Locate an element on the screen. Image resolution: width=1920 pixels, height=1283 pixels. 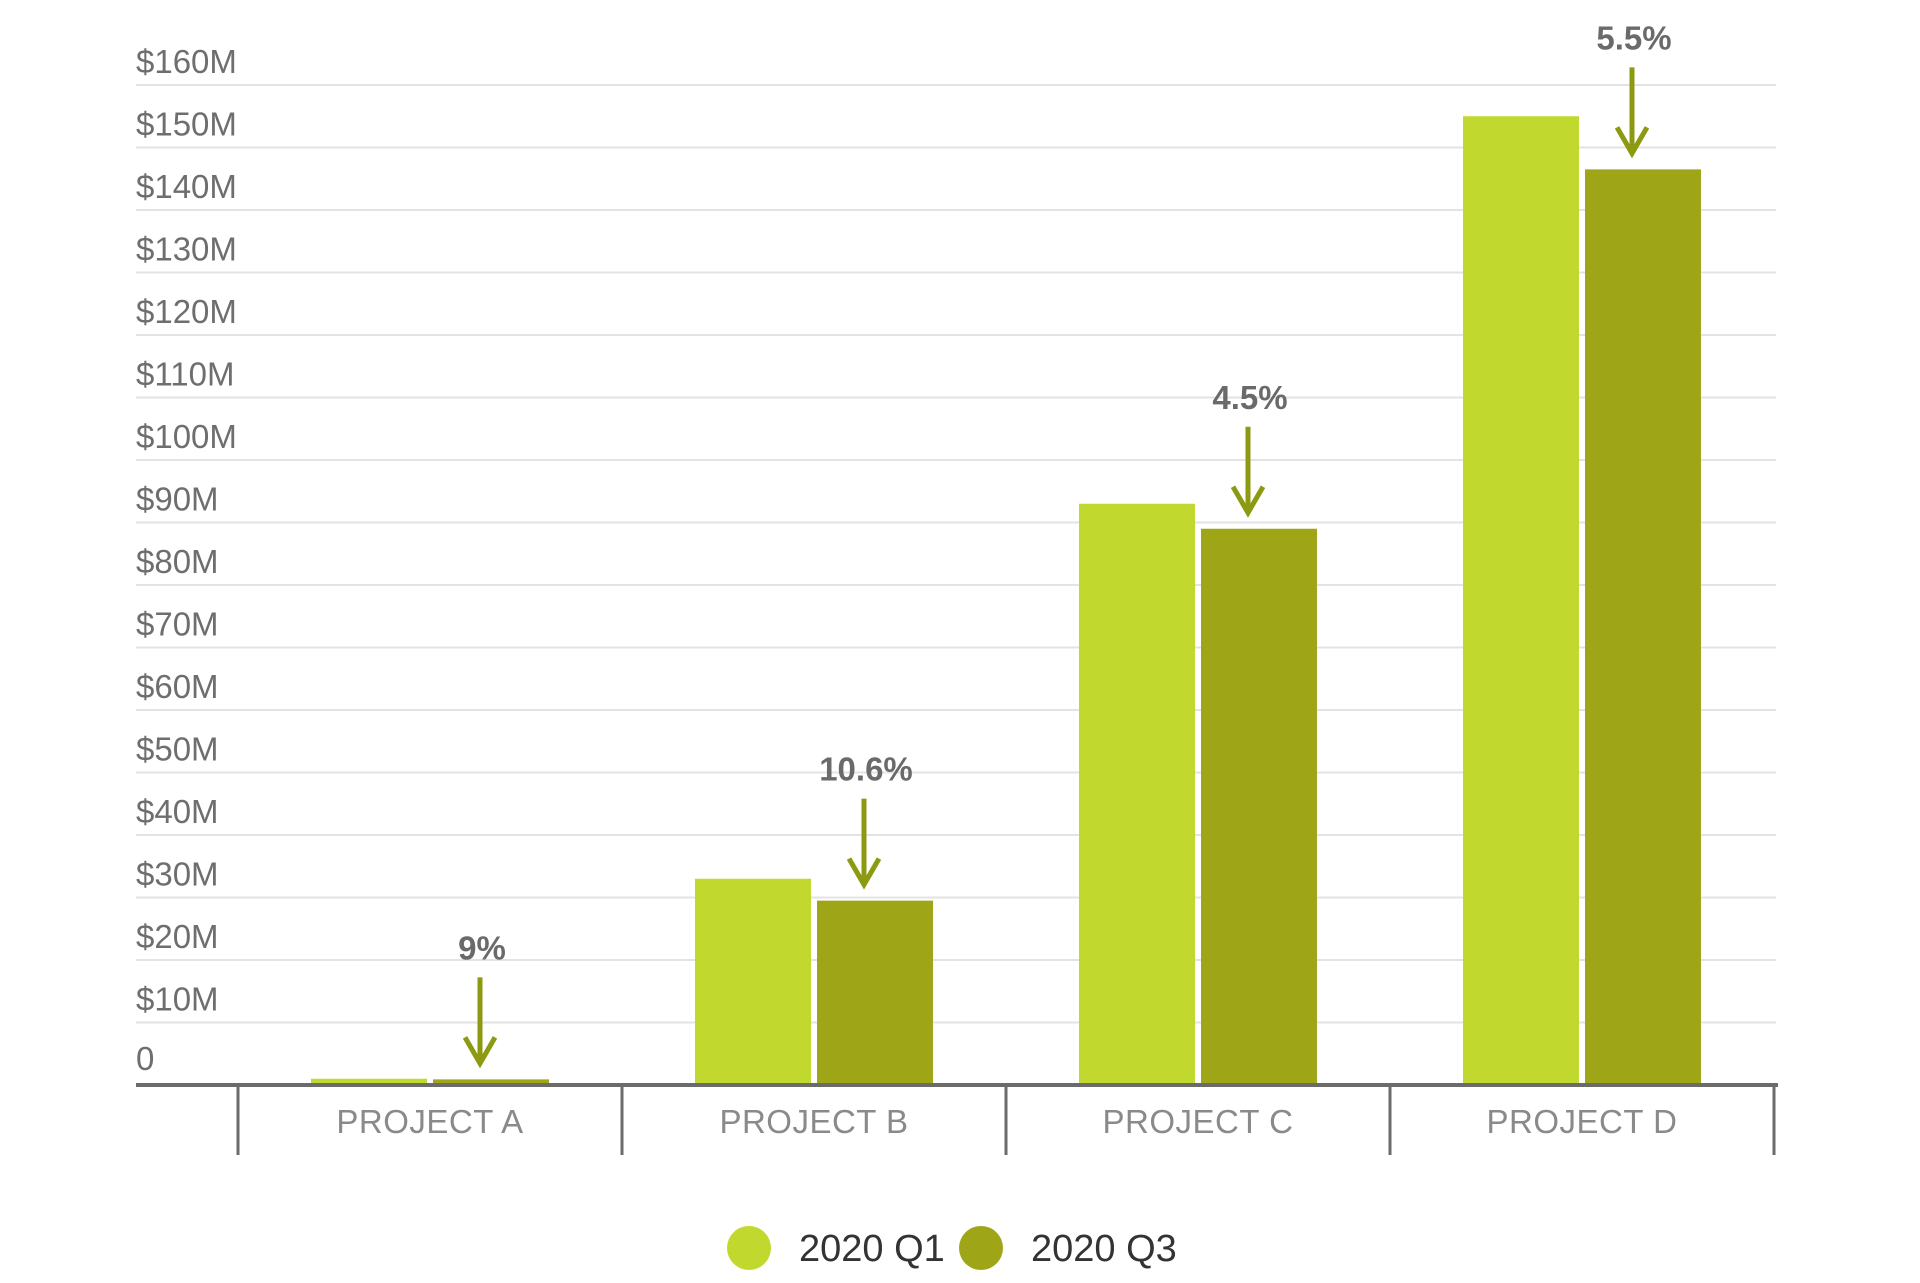
y-tick-label: $120M is located at coordinates (186, 311).